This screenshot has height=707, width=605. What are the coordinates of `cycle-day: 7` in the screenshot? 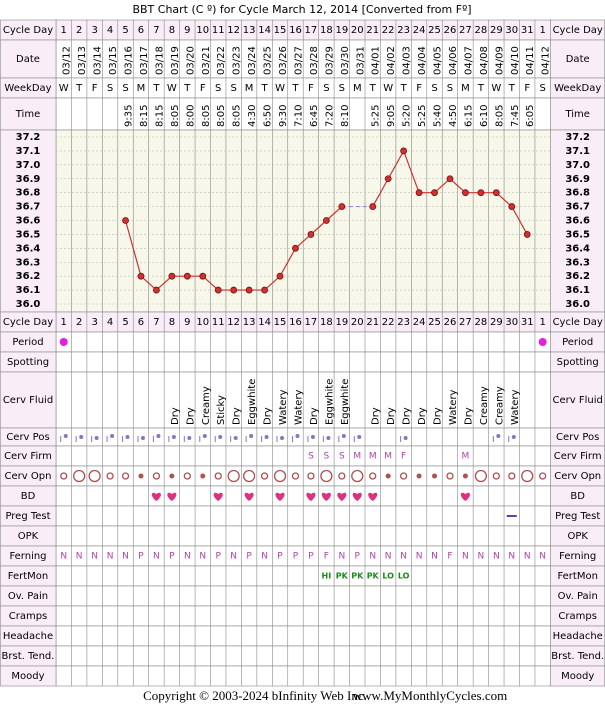 It's located at (156, 322).